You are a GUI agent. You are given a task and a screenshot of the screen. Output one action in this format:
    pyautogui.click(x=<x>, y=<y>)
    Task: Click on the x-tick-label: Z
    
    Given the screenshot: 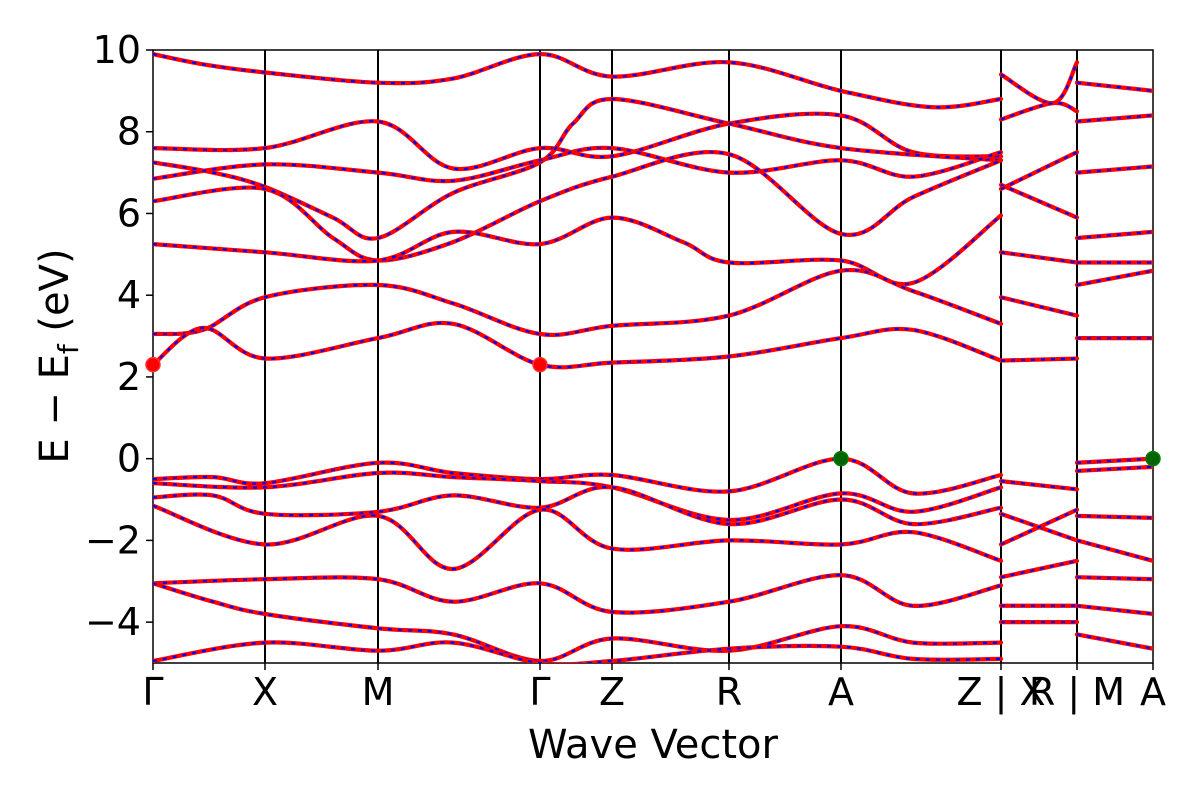 What is the action you would take?
    pyautogui.click(x=612, y=692)
    